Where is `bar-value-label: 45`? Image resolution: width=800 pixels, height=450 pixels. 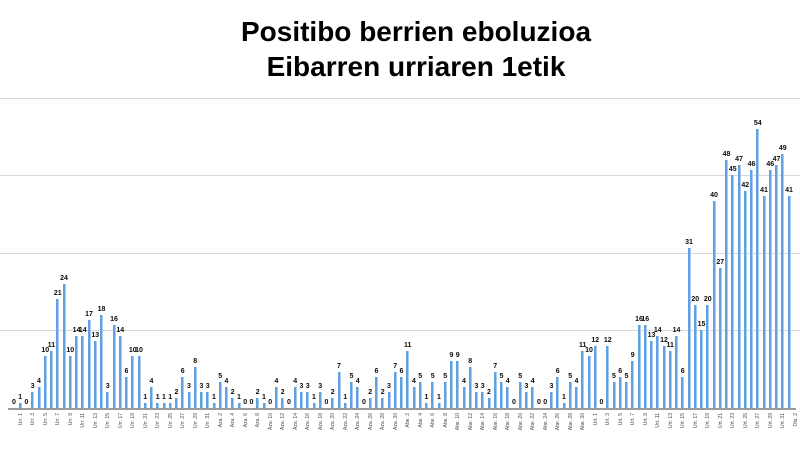
bar-value-label: 45 is located at coordinates (732, 170).